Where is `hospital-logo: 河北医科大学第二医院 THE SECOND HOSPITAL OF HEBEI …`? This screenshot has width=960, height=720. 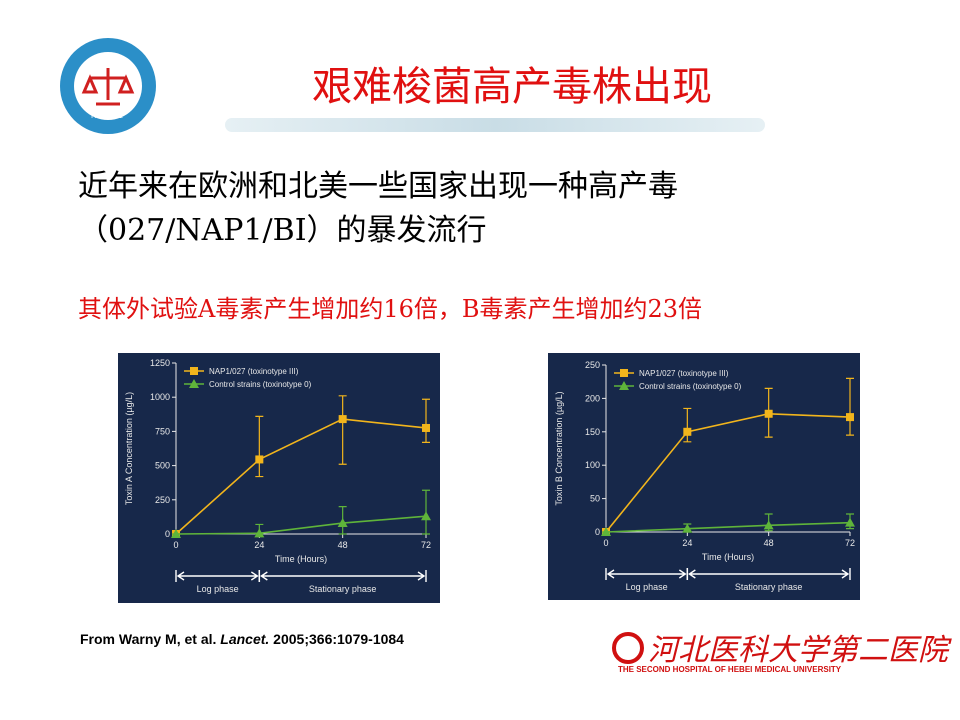 hospital-logo: 河北医科大学第二医院 THE SECOND HOSPITAL OF HEBEI … is located at coordinates (782, 653).